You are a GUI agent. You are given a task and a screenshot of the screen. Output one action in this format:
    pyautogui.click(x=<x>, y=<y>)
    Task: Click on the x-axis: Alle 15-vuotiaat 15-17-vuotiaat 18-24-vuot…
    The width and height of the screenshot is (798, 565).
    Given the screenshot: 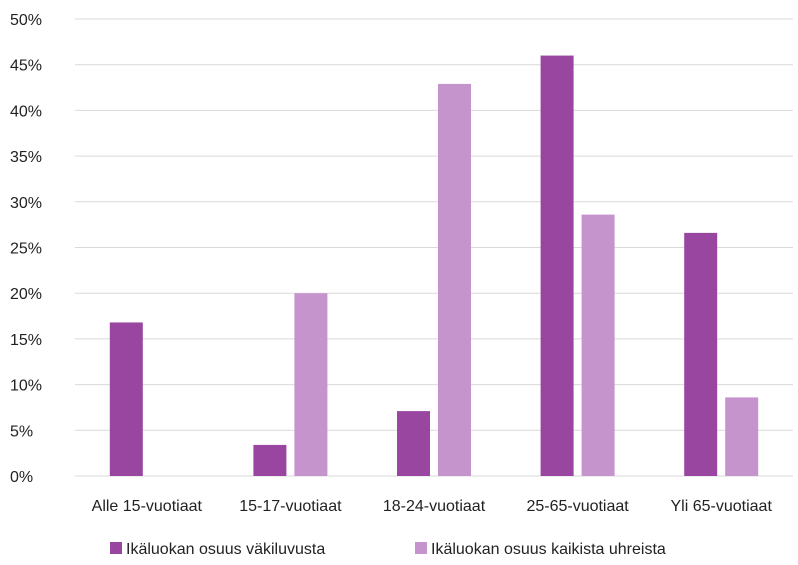 What is the action you would take?
    pyautogui.click(x=432, y=506)
    